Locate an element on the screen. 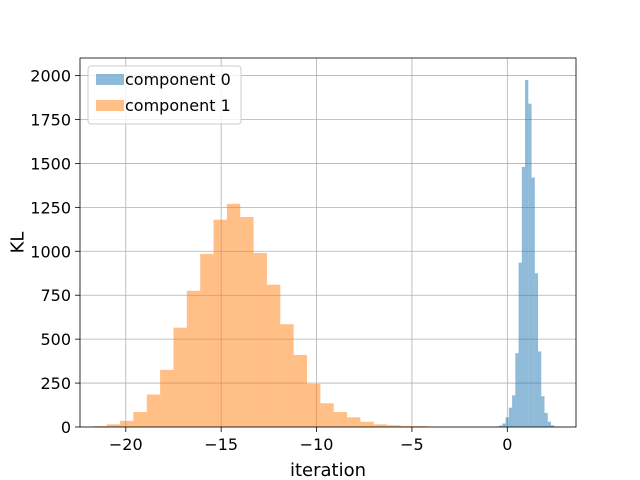 This screenshot has height=480, width=640. y-tick-label: 250 is located at coordinates (55, 383).